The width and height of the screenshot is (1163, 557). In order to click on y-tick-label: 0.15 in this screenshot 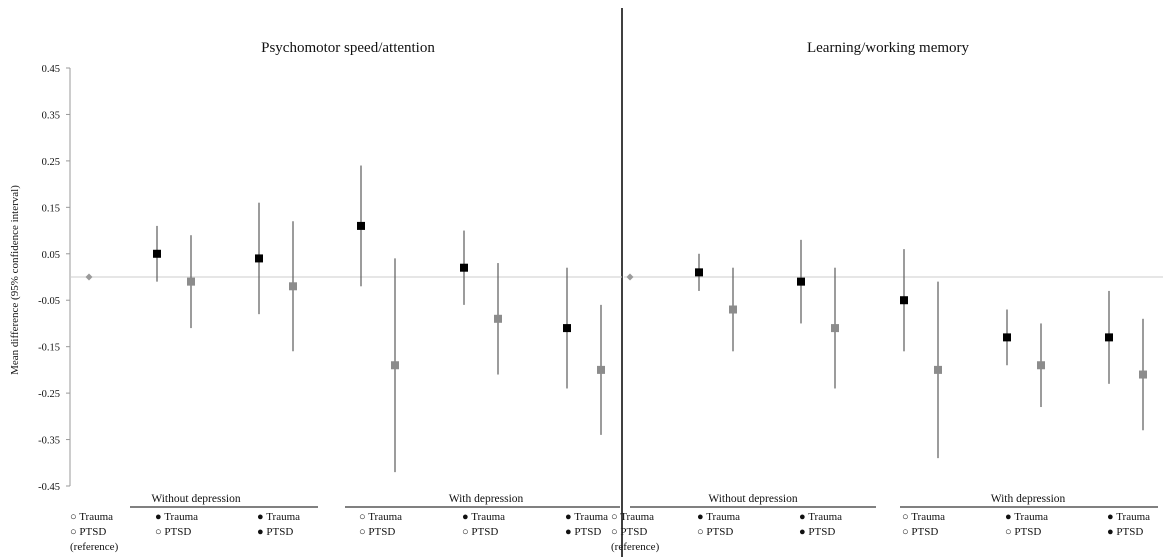, I will do `click(51, 208)`.